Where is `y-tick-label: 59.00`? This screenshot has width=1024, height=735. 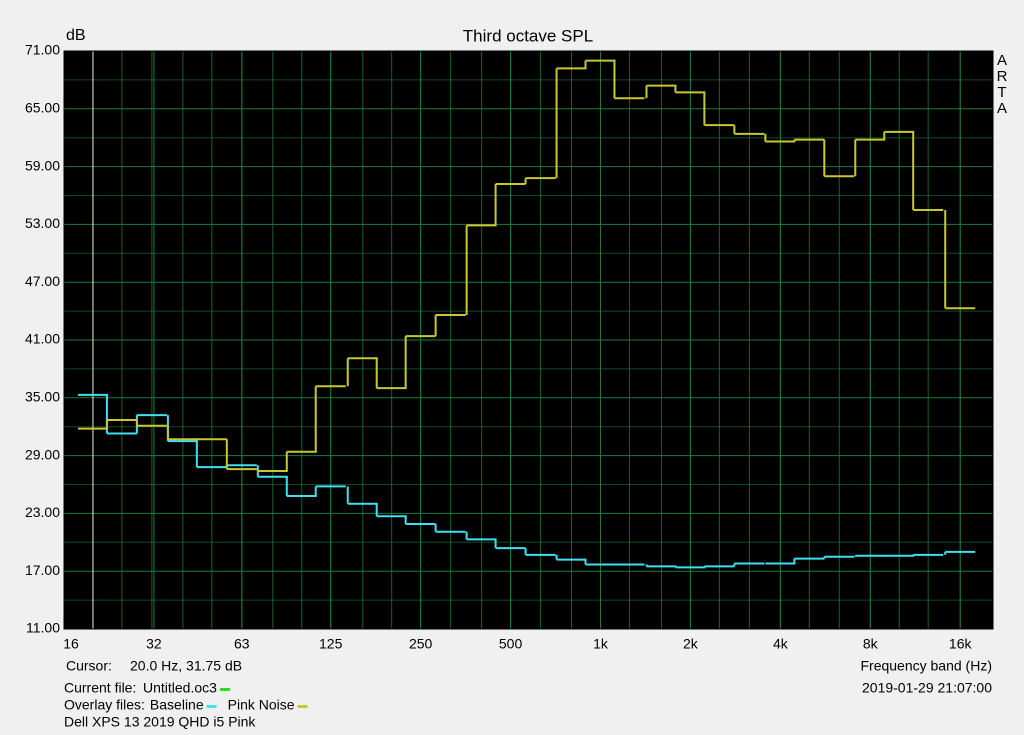
y-tick-label: 59.00 is located at coordinates (42, 165).